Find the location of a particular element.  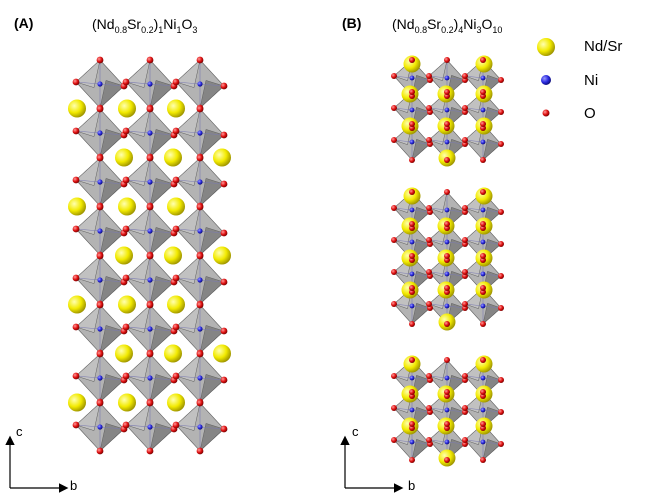

axis-label-b-b: b is located at coordinates (412, 485).